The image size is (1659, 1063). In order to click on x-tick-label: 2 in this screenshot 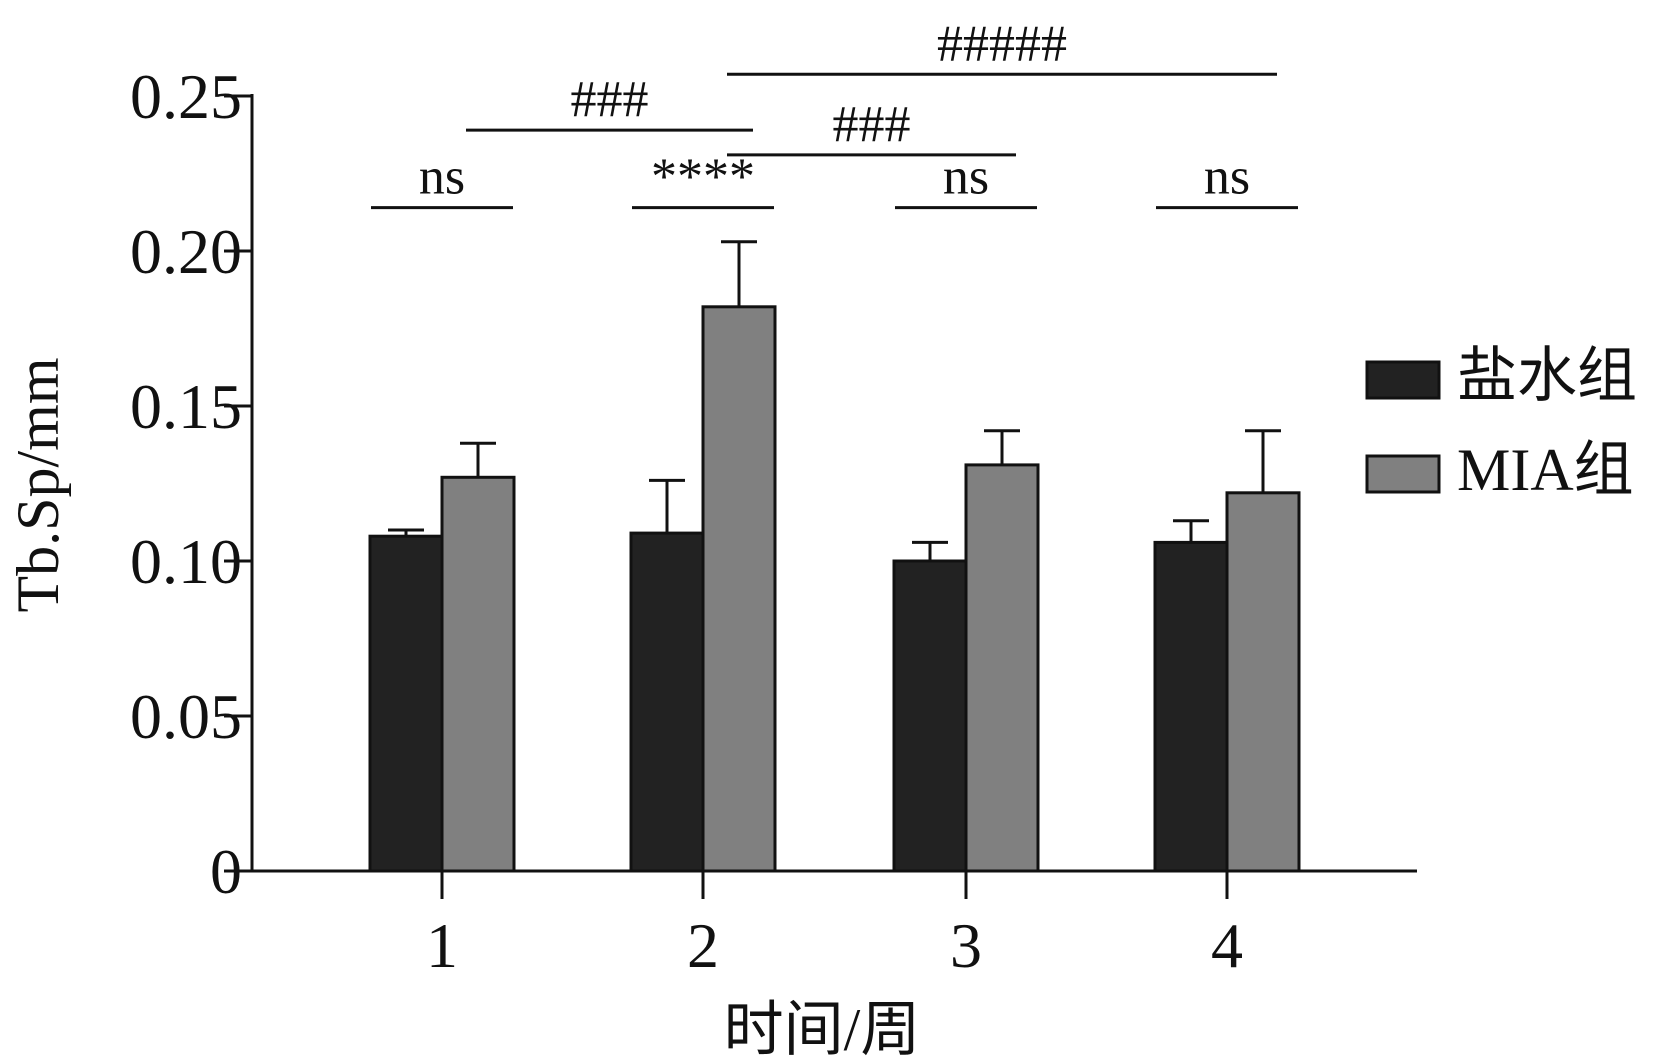, I will do `click(703, 945)`.